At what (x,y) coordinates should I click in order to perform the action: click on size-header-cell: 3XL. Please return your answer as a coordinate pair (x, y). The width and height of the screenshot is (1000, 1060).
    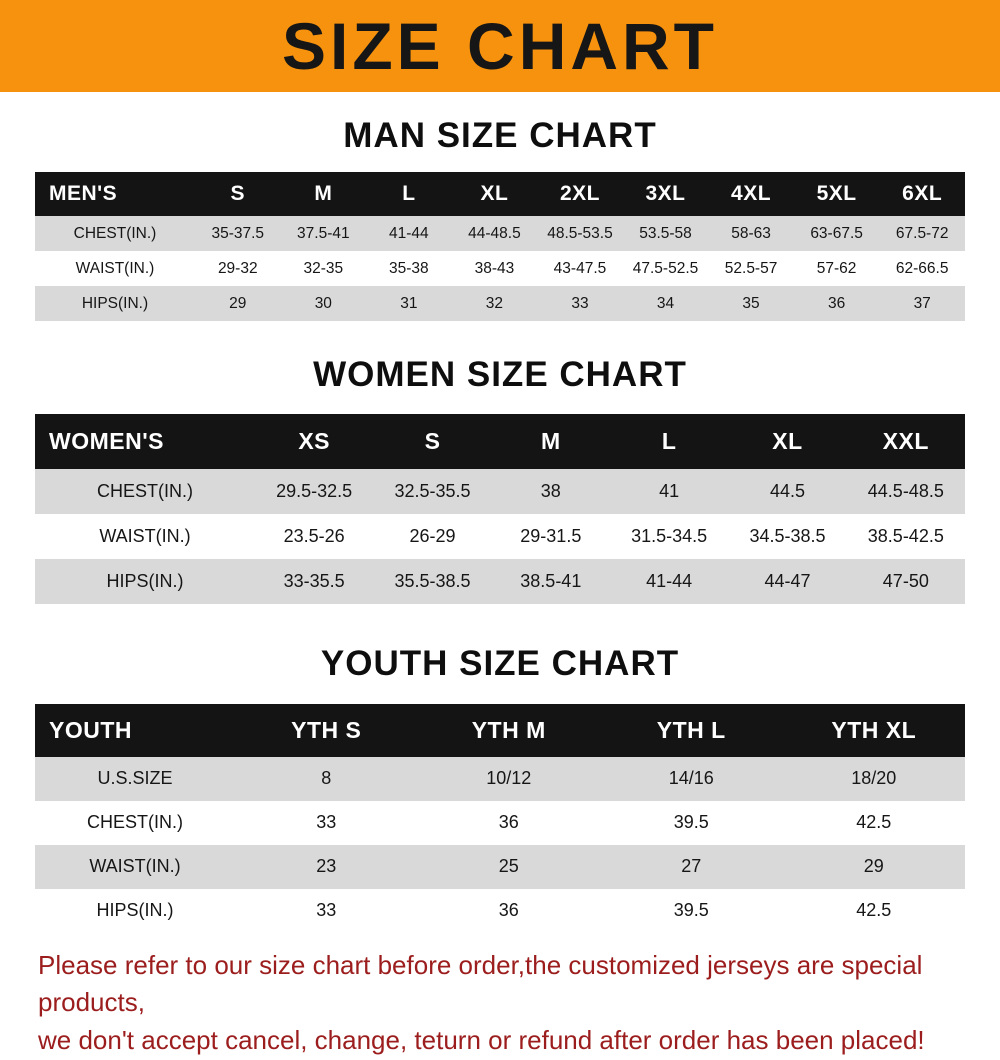
    Looking at the image, I should click on (665, 194).